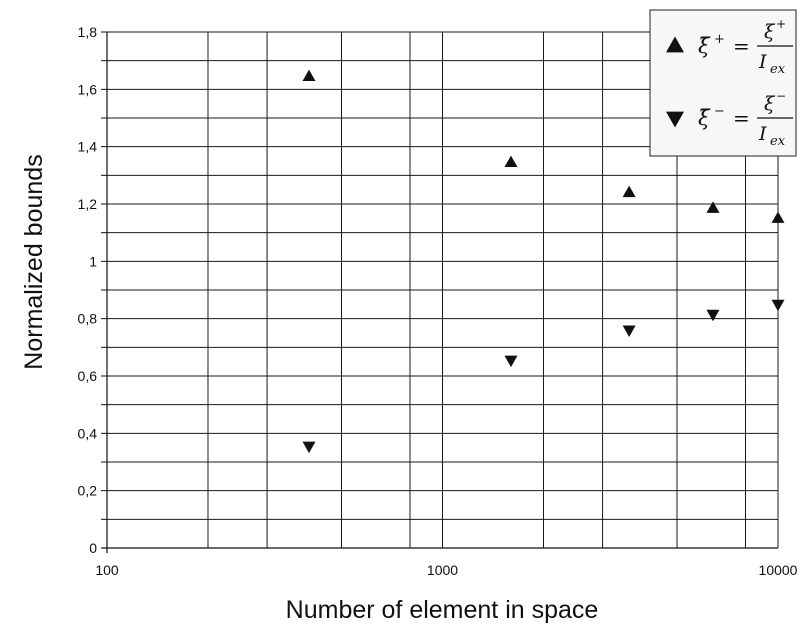  Describe the element at coordinates (107, 570) in the screenshot. I see `x-tick-label: 100` at that location.